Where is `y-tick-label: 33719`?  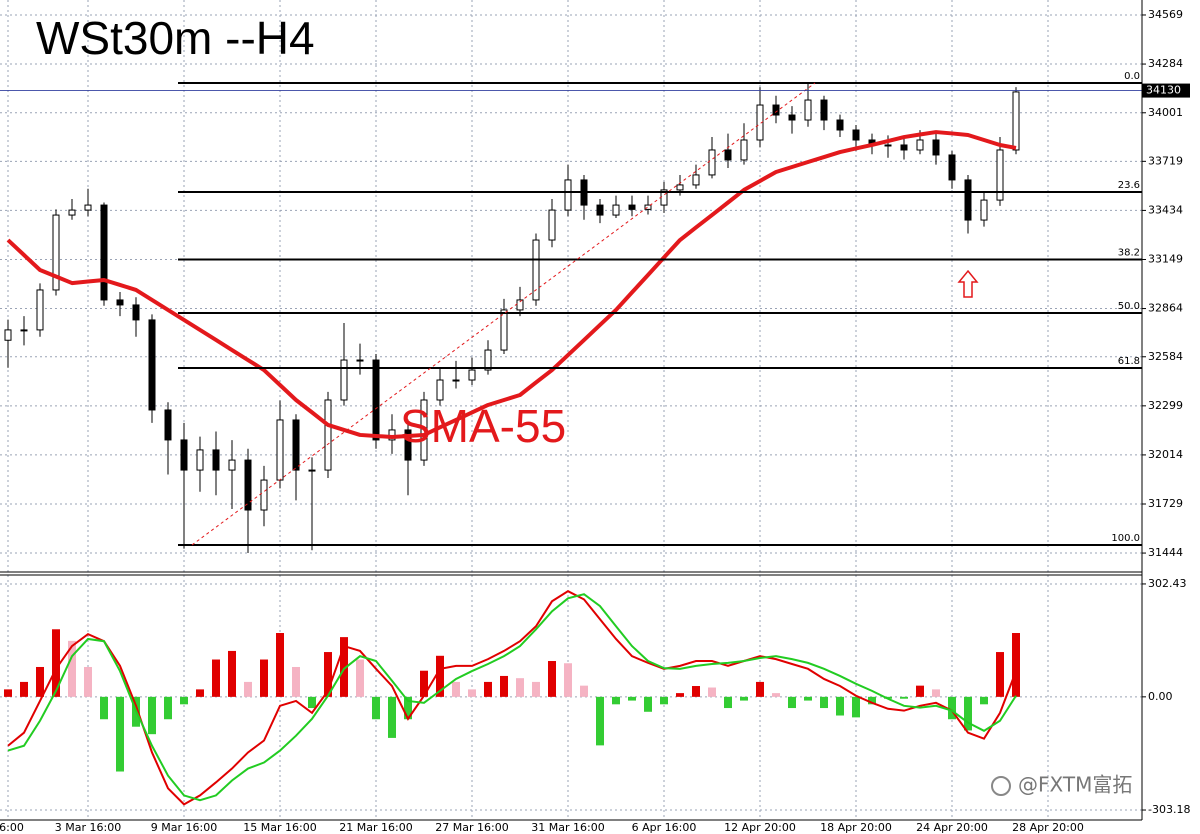 y-tick-label: 33719 is located at coordinates (1165, 160).